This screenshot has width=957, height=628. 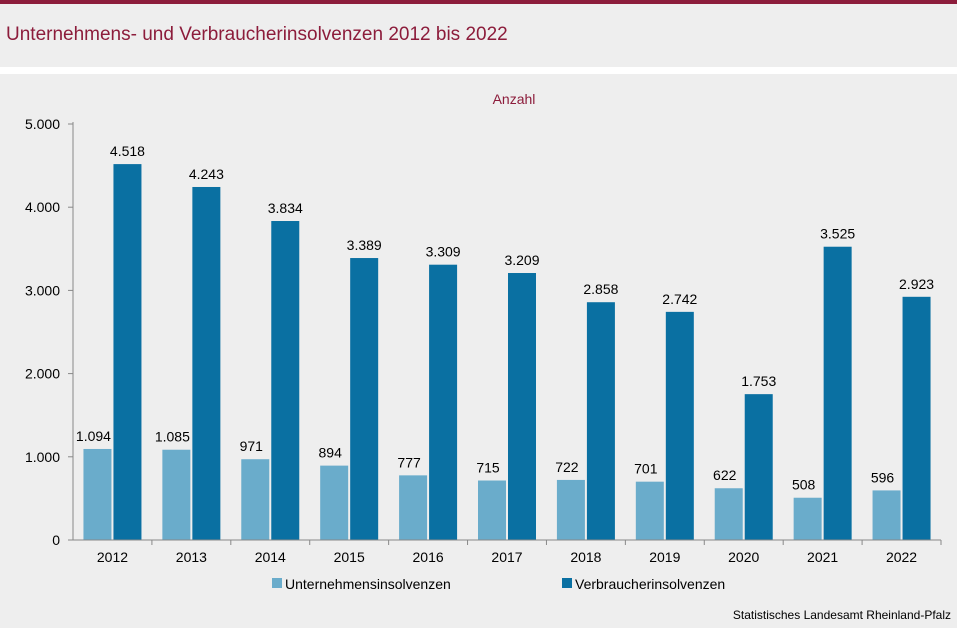 What do you see at coordinates (725, 475) in the screenshot?
I see `data-label: 622` at bounding box center [725, 475].